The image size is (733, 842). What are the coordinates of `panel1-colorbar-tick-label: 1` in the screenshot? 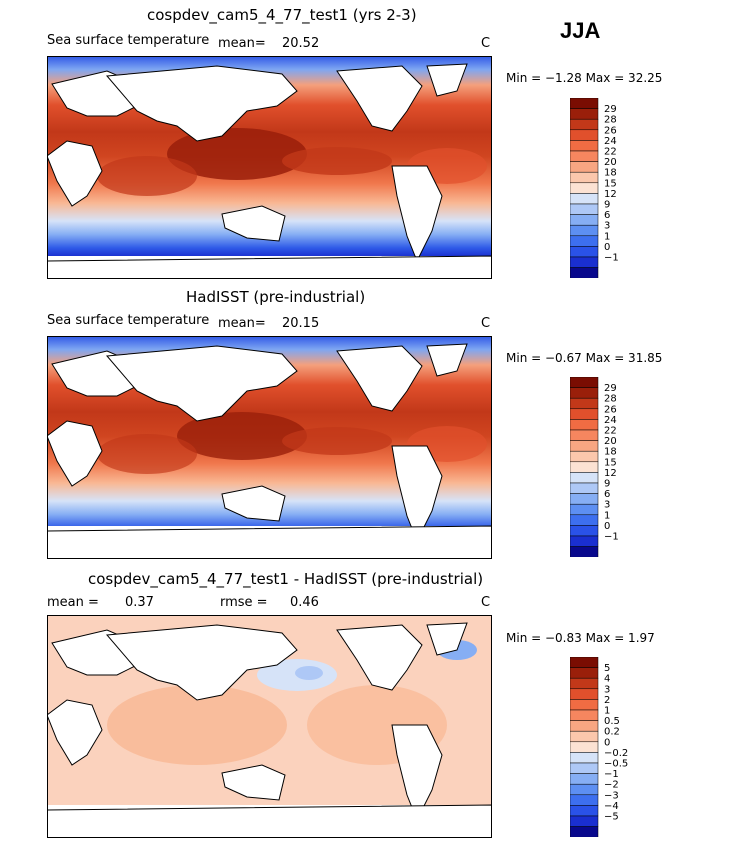 It's located at (607, 236).